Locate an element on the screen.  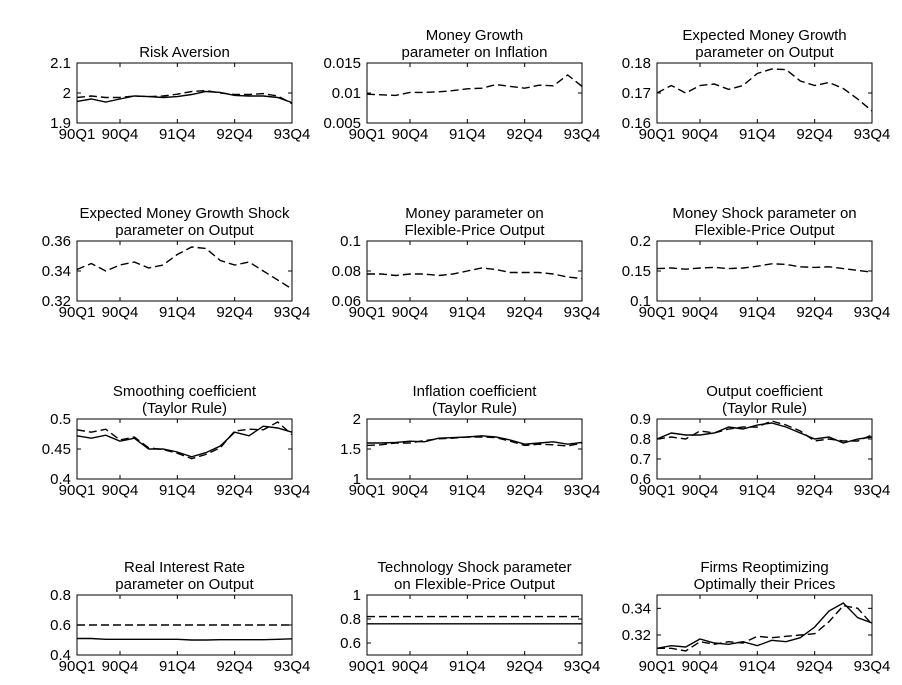
subplot-title: (Taylor Rule) is located at coordinates (184, 408).